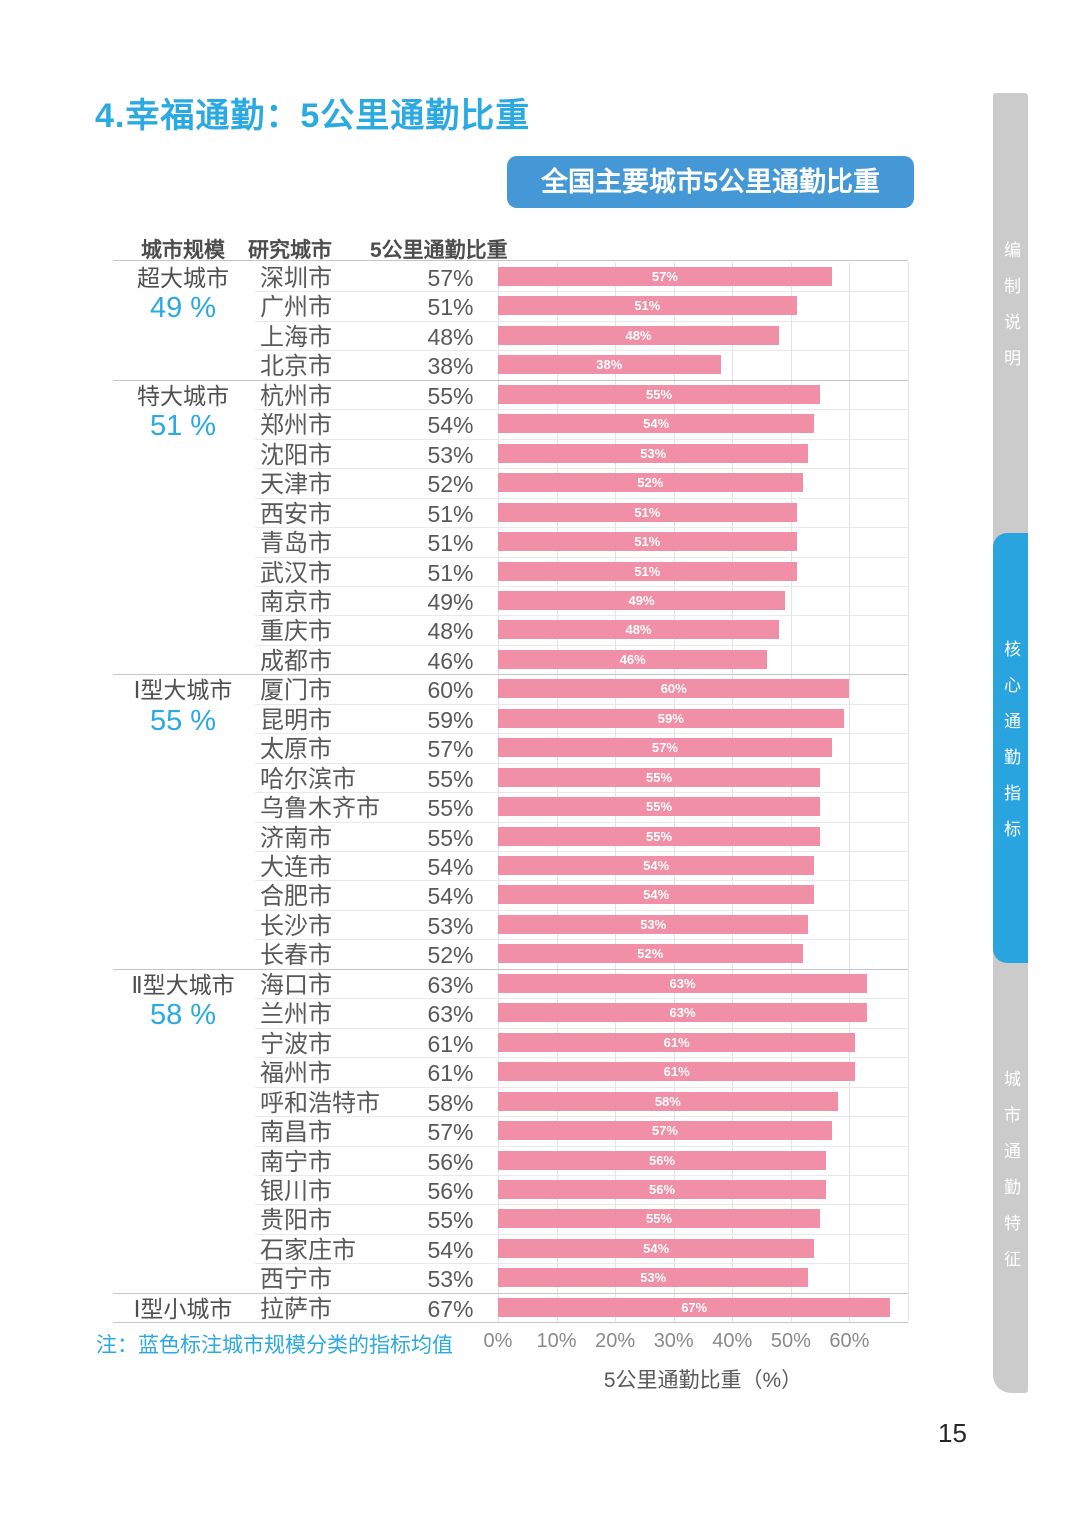 The height and width of the screenshot is (1527, 1080). I want to click on city-name: 石家庄市, so click(308, 1250).